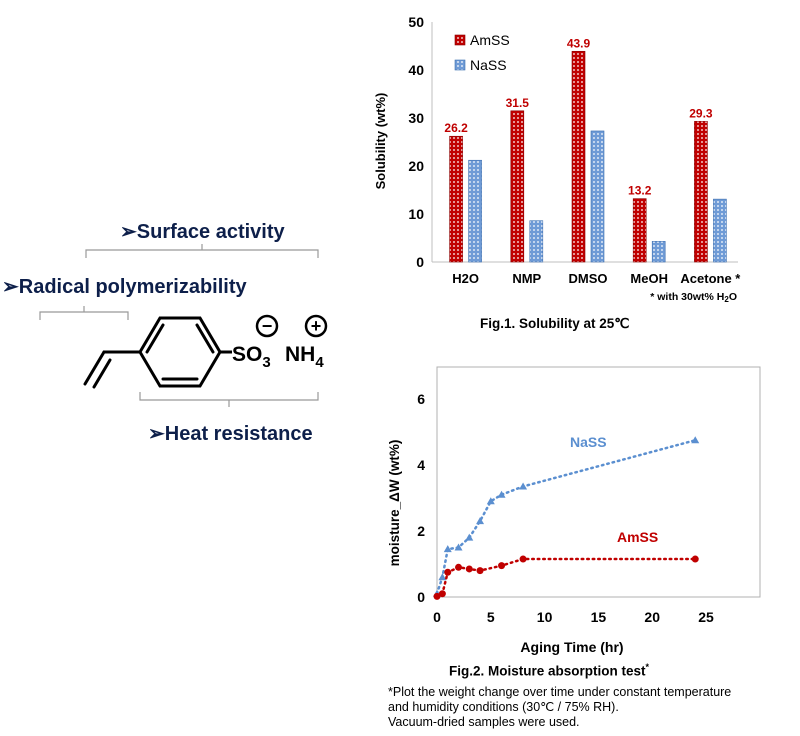  I want to click on heat-resistance-label: ➢Heat resistance, so click(230, 434).